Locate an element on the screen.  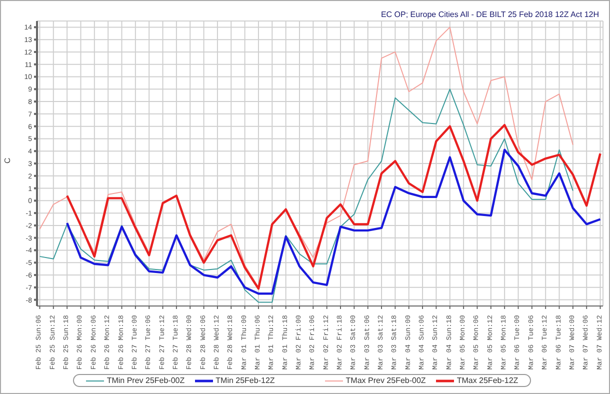
legend-label: TMax 25Feb-12Z is located at coordinates (487, 380).